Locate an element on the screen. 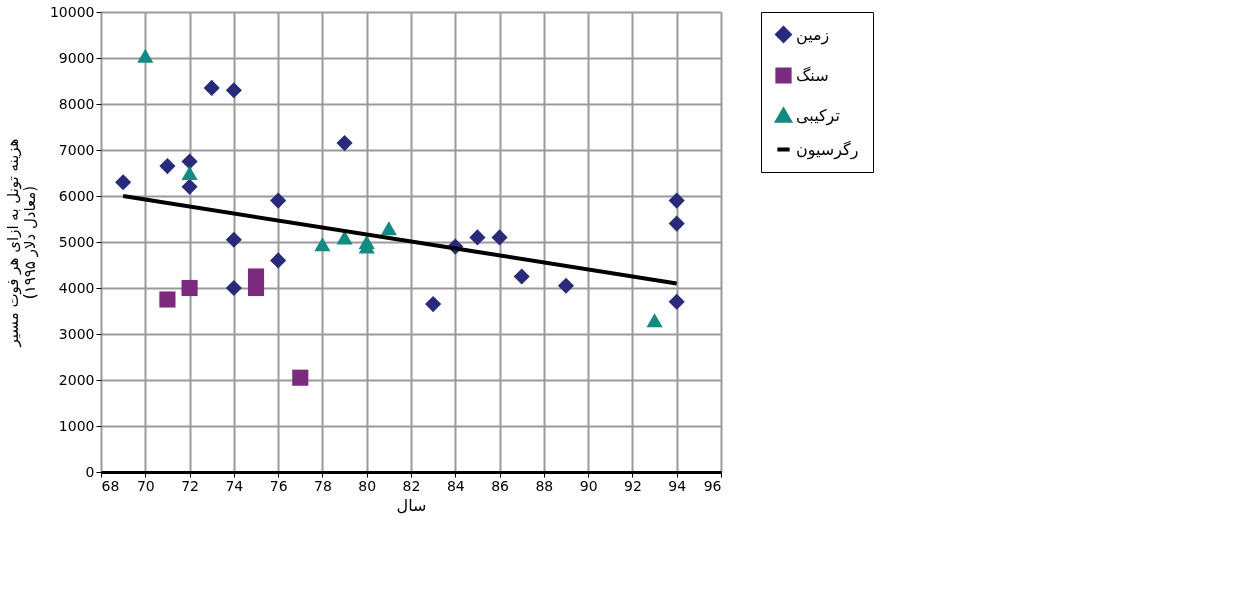 The width and height of the screenshot is (1254, 605). y-tick-label: 7000 is located at coordinates (76, 149).